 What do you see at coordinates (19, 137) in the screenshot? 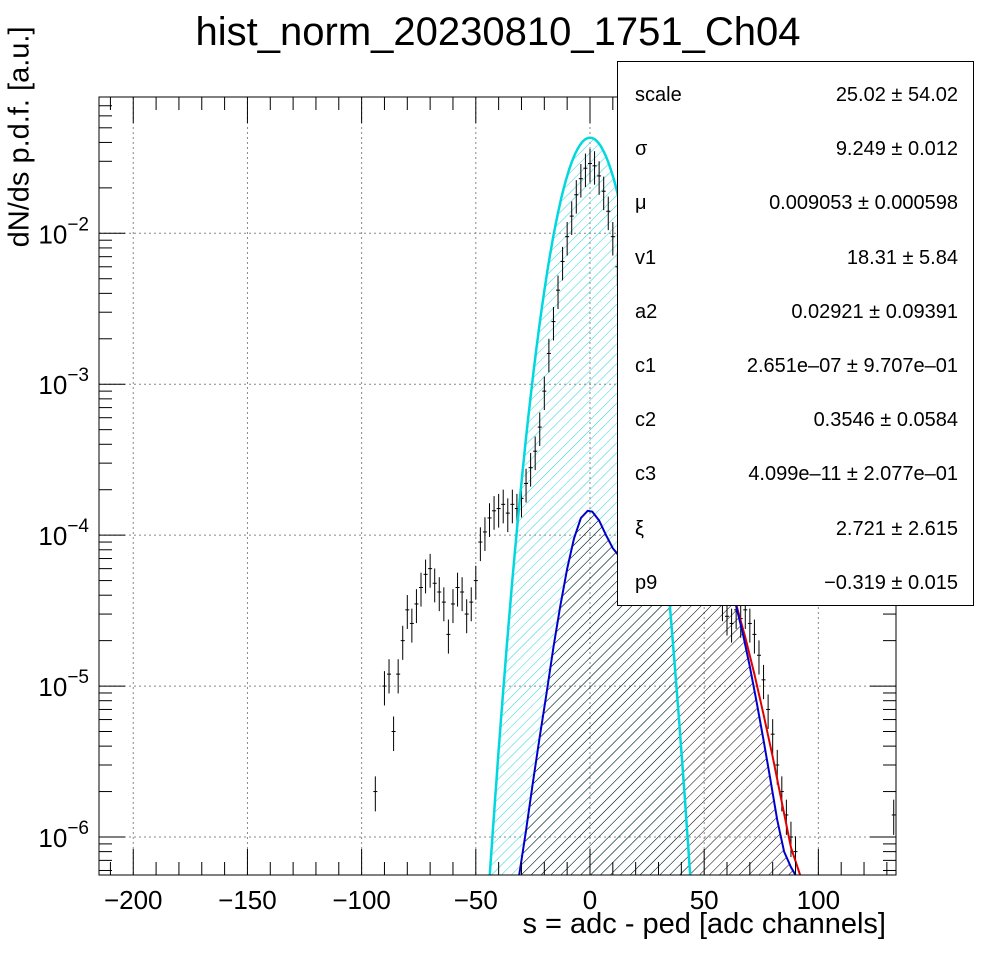
I see `y-axis-label: dN/ds p.d.f. [a.u.]` at bounding box center [19, 137].